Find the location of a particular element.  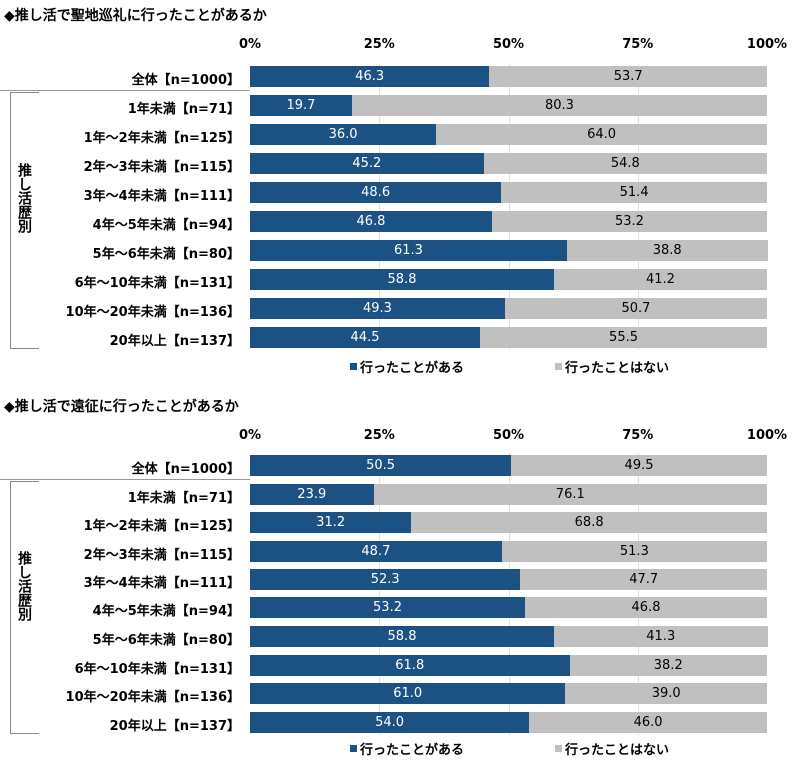

chart-title: ◆推し活で遠征に行ったことがあるか is located at coordinates (121, 407).